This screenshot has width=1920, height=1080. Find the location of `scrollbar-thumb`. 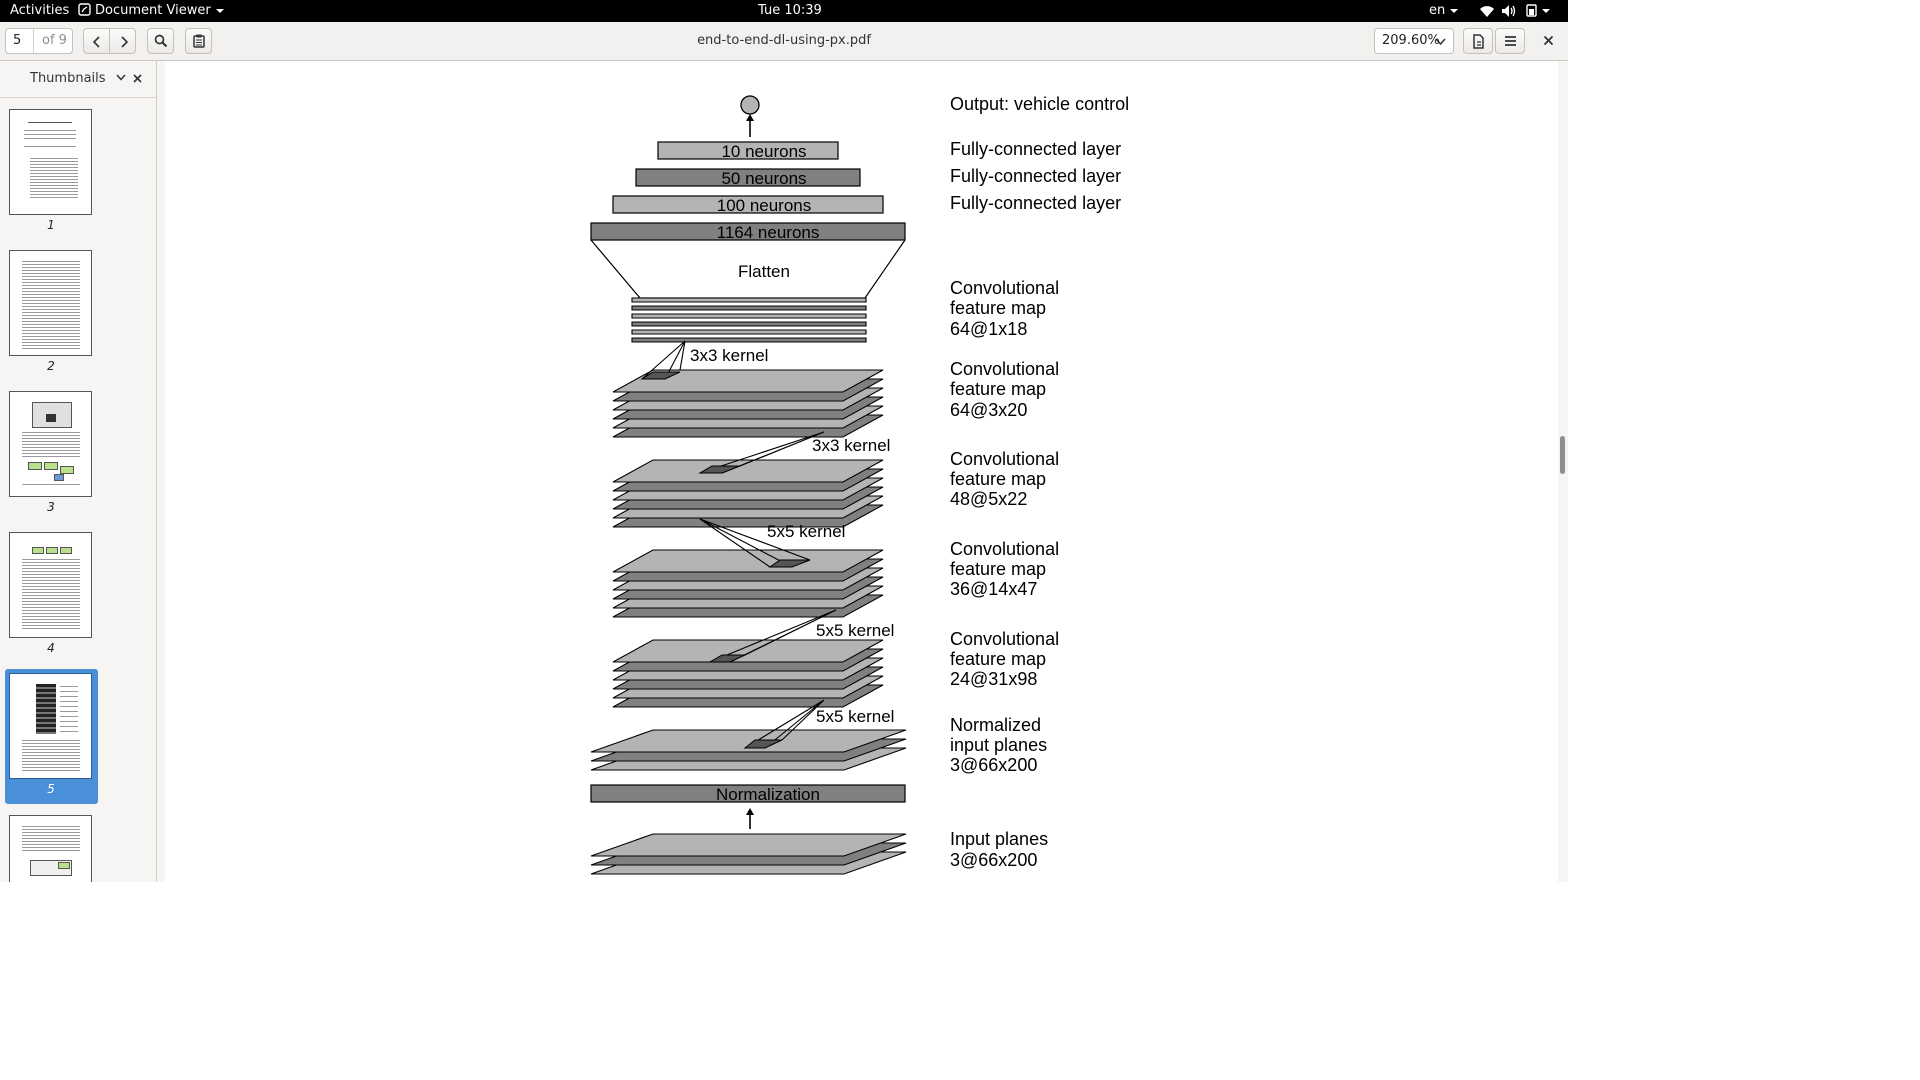

scrollbar-thumb is located at coordinates (1562, 455).